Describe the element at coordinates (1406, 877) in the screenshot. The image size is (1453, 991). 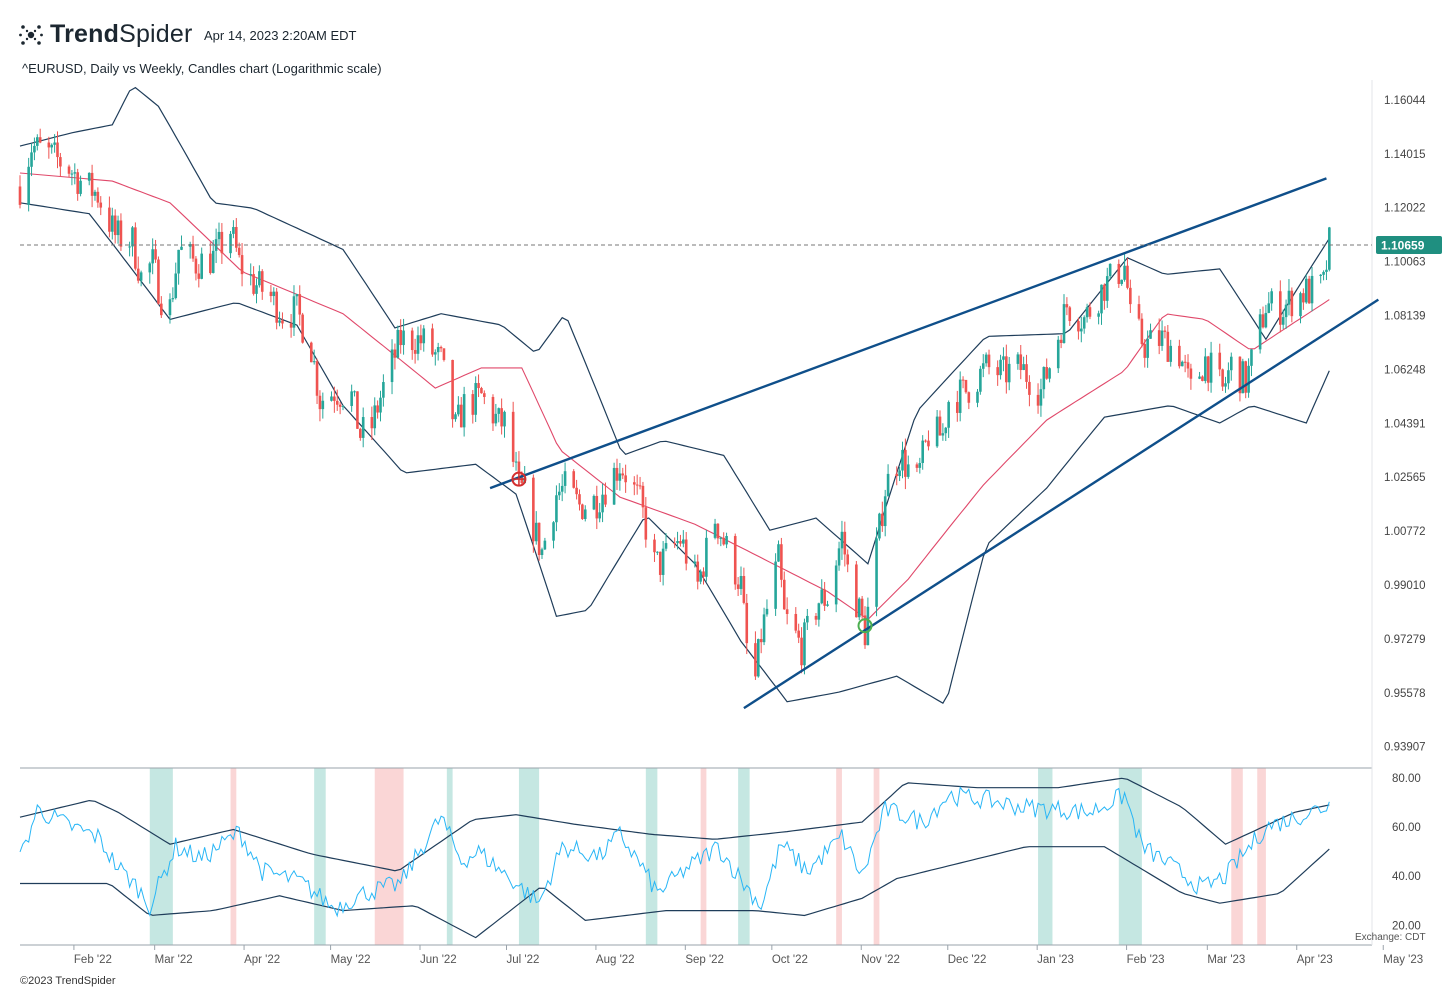
I see `rsi-tick-label: 40.00` at that location.